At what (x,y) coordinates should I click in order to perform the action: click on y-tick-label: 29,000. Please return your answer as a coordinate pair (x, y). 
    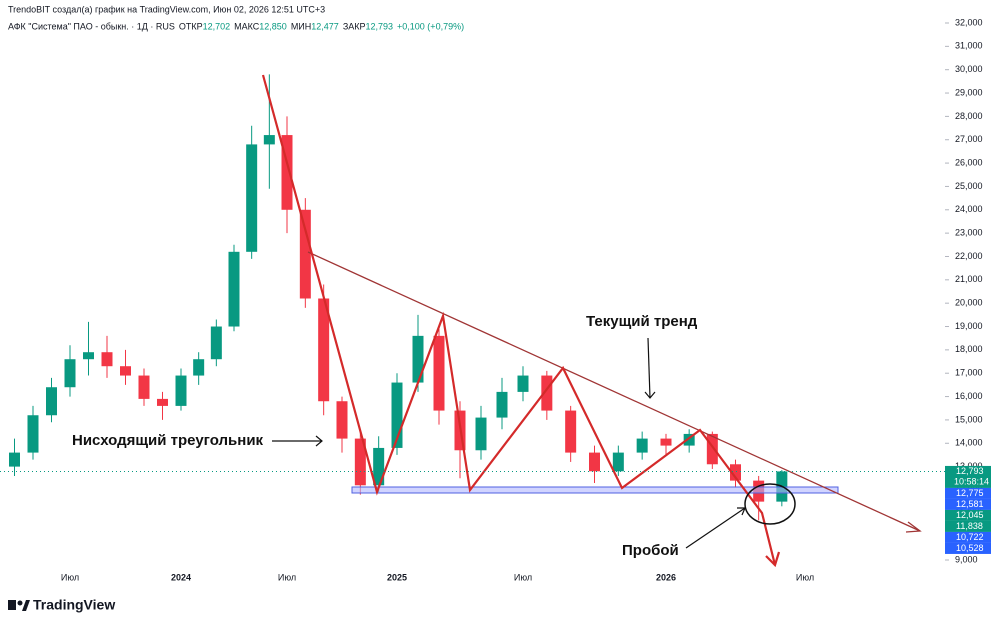
    Looking at the image, I should click on (969, 92).